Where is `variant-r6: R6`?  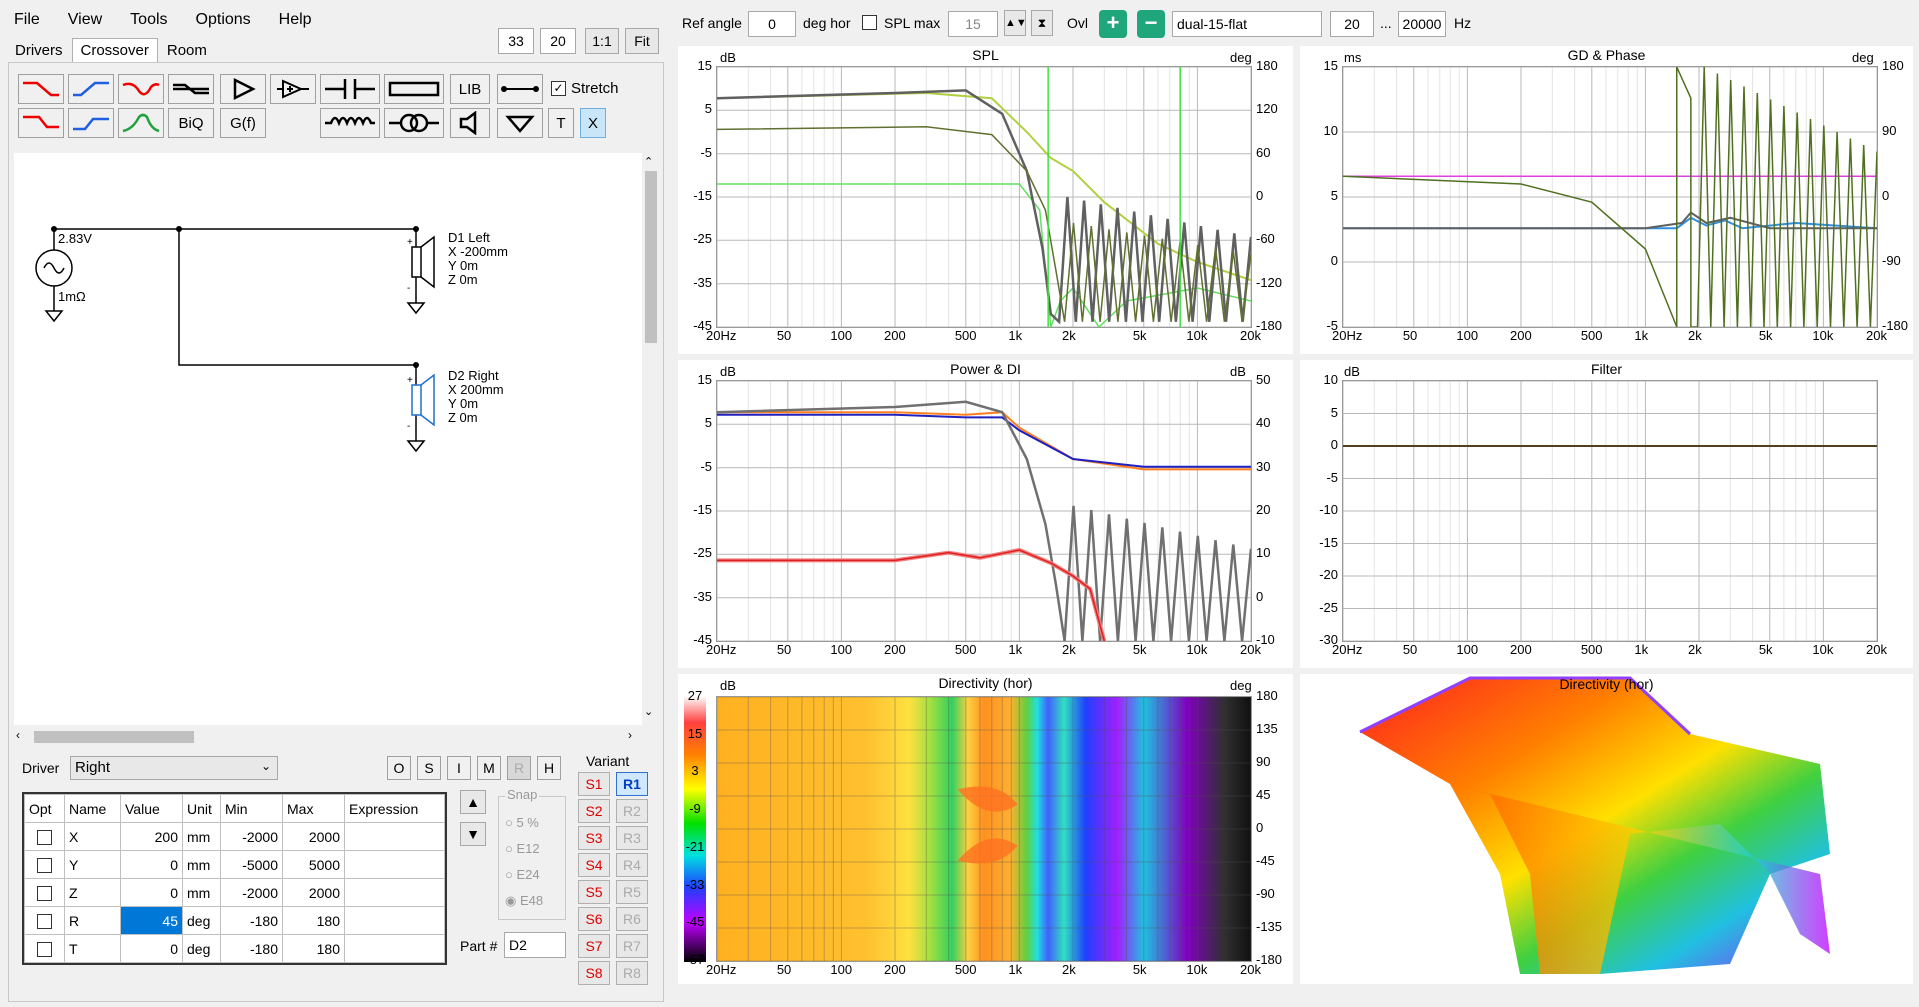 variant-r6: R6 is located at coordinates (632, 919).